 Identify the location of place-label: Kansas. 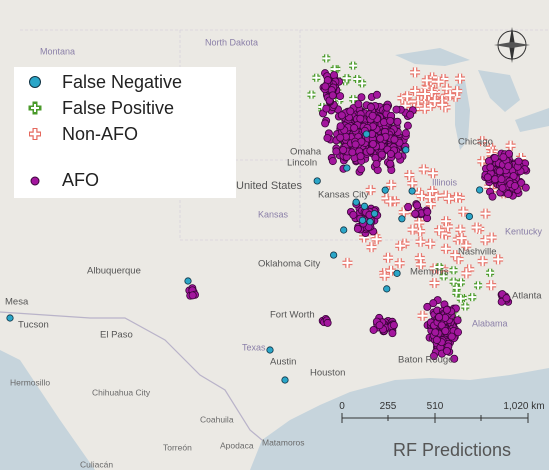
(273, 214).